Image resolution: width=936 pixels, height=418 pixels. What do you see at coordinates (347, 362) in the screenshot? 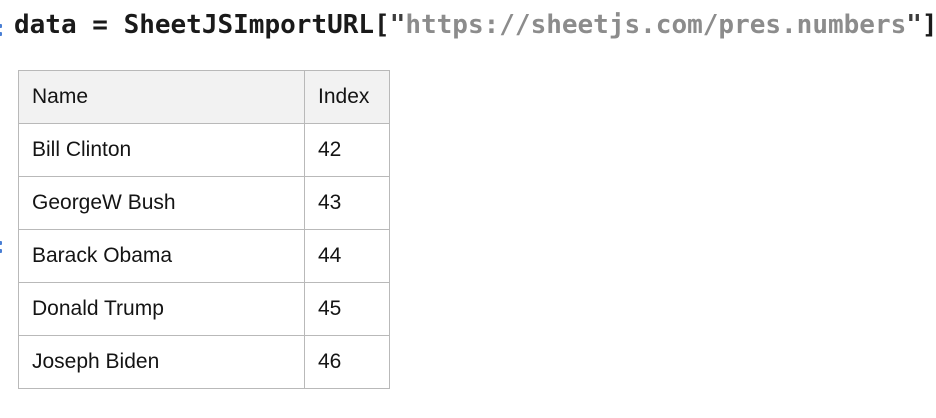
I see `cell-index: 46` at bounding box center [347, 362].